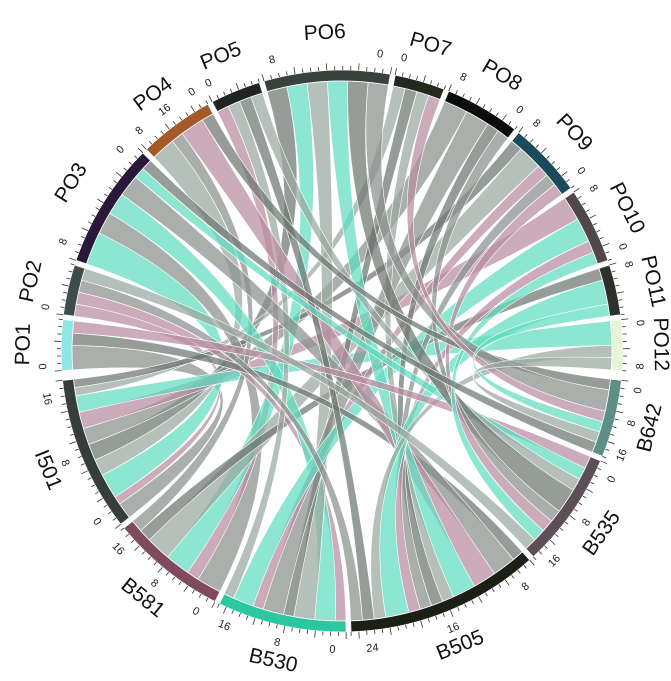  Describe the element at coordinates (23, 344) in the screenshot. I see `segment-label-po1: PO1` at that location.